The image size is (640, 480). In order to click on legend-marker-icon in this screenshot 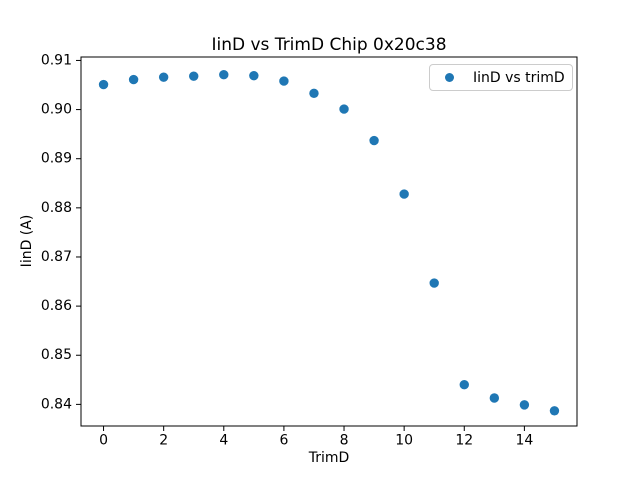, I will do `click(449, 77)`.